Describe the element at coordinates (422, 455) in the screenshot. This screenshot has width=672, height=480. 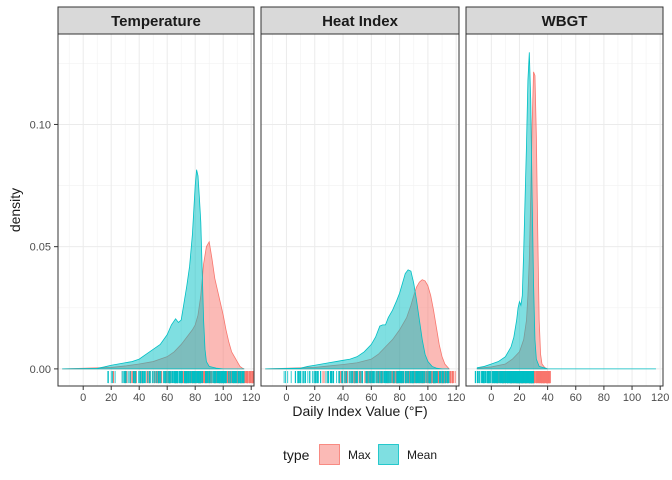
I see `legend-label-mean: Mean` at that location.